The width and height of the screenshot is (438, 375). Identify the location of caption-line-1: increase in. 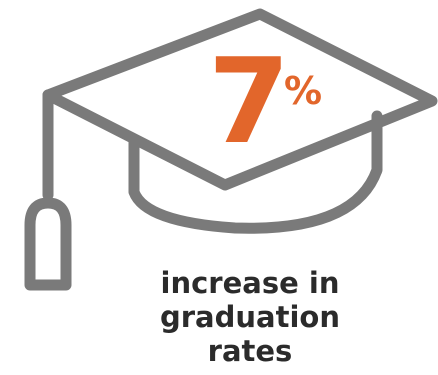
(250, 283).